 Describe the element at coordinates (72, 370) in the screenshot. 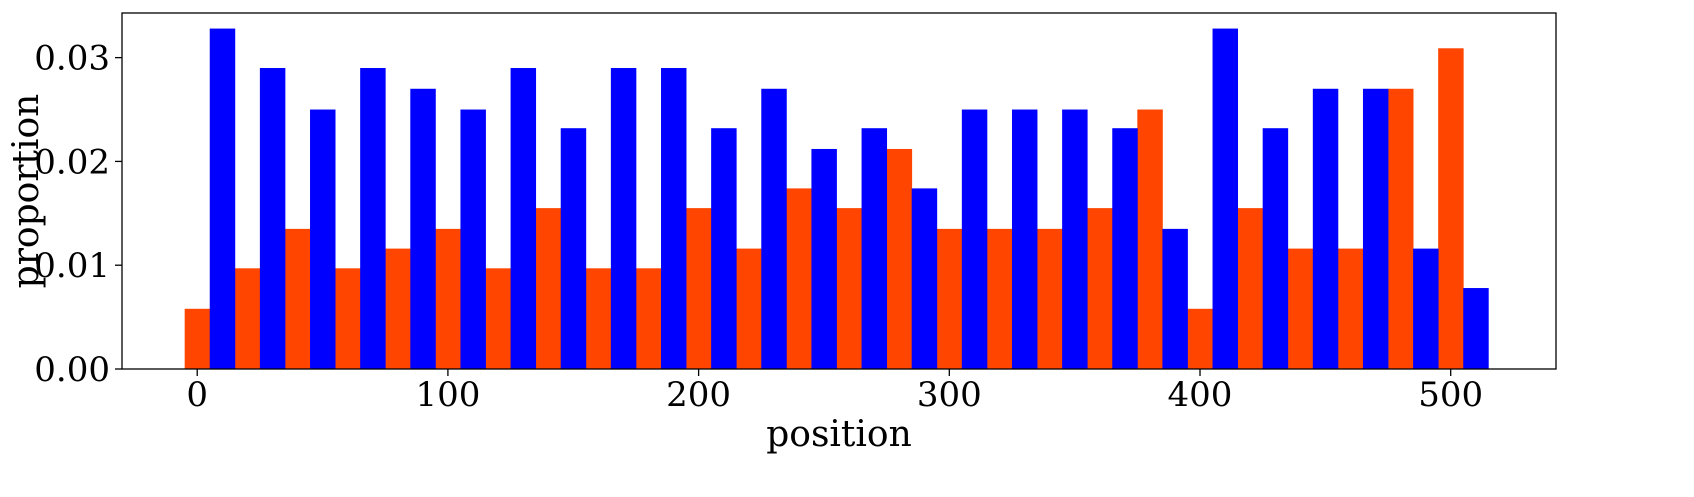

I see `y-tick-label: 0.00` at that location.